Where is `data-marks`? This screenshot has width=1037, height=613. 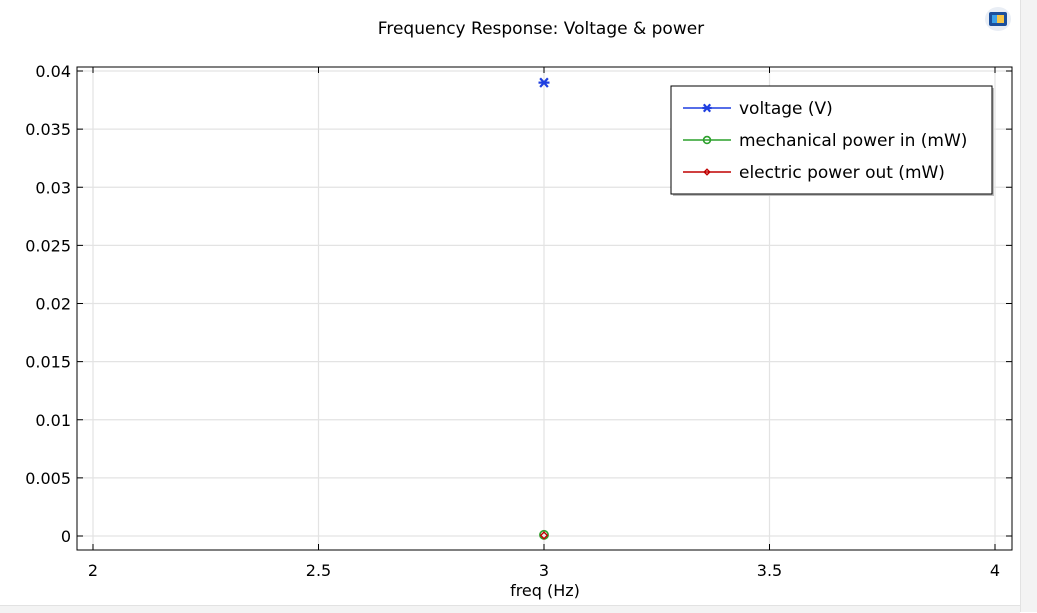
data-marks is located at coordinates (544, 308).